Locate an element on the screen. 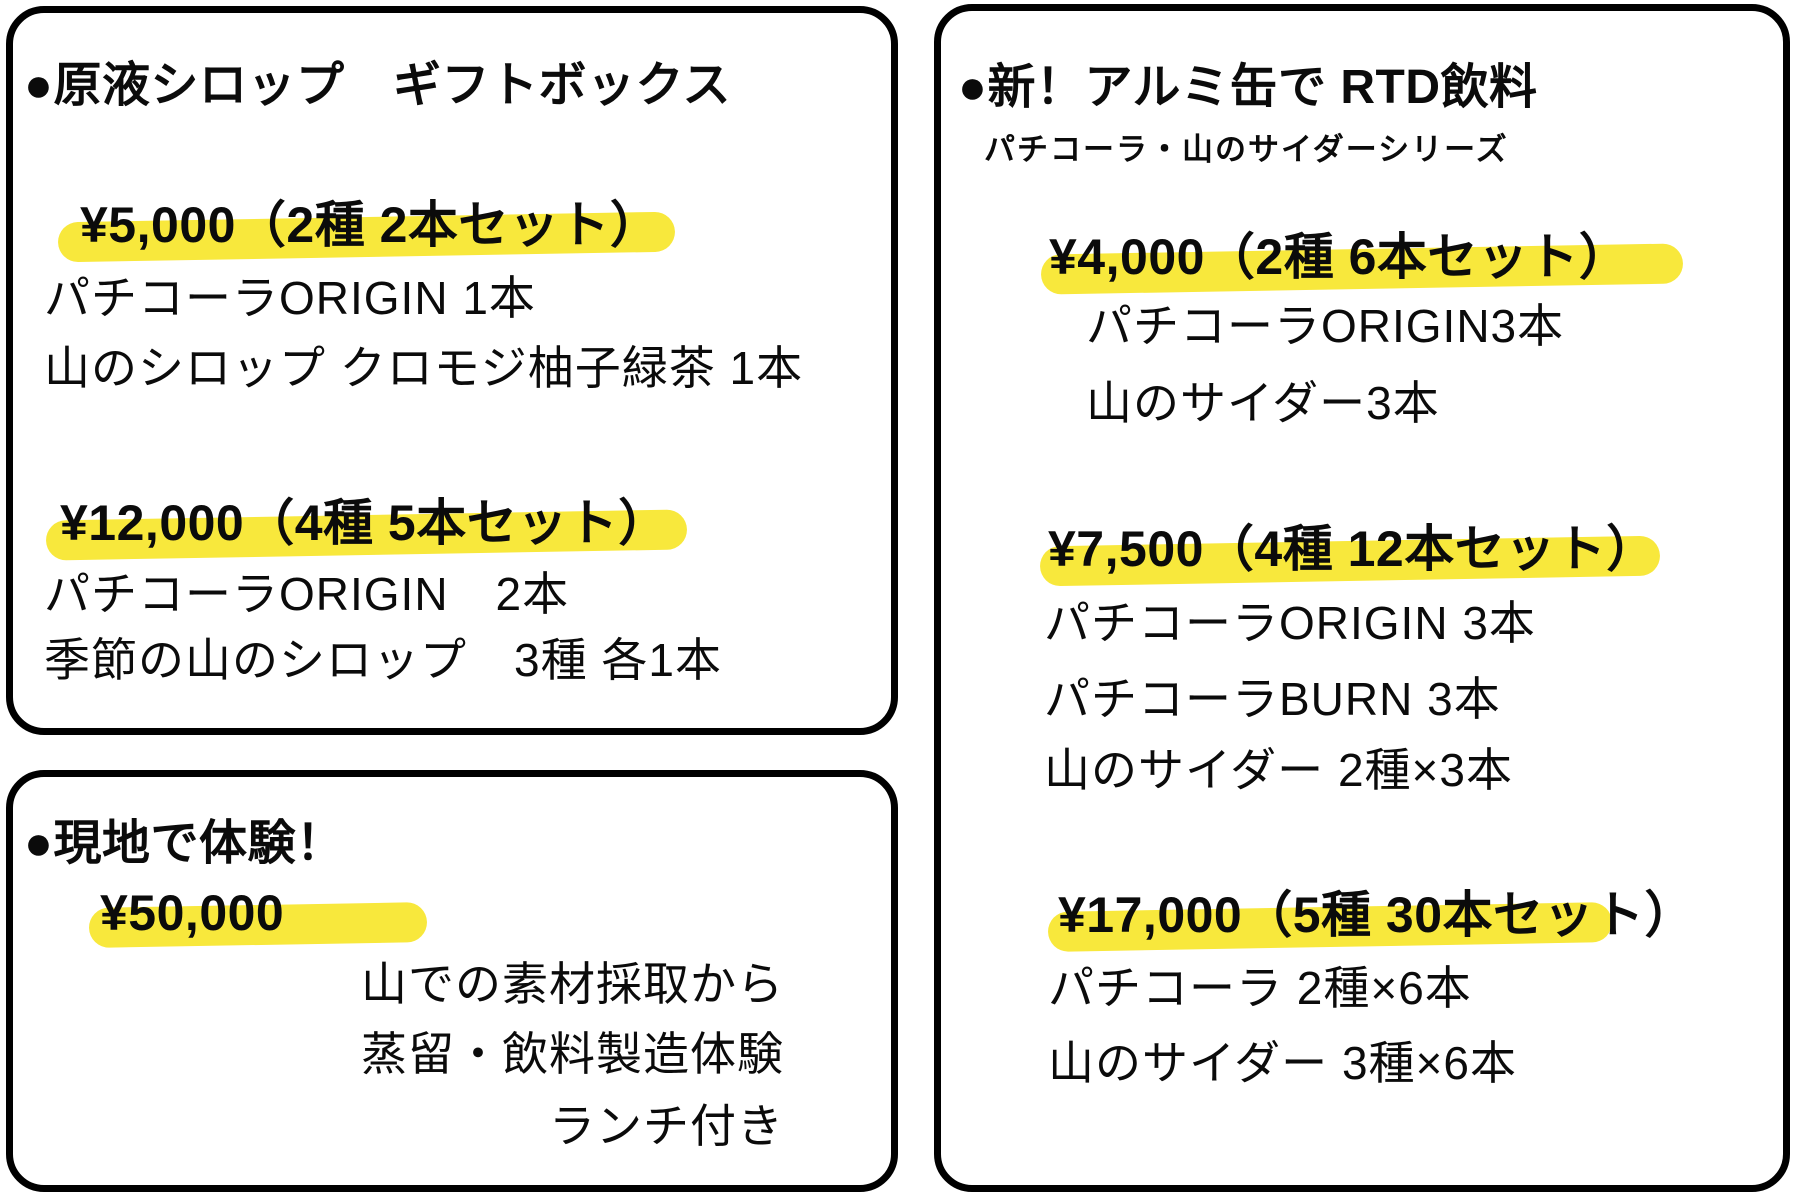 The height and width of the screenshot is (1200, 1800). gift-price-line-2: ¥12,000（4種 5本セット） is located at coordinates (366, 527).